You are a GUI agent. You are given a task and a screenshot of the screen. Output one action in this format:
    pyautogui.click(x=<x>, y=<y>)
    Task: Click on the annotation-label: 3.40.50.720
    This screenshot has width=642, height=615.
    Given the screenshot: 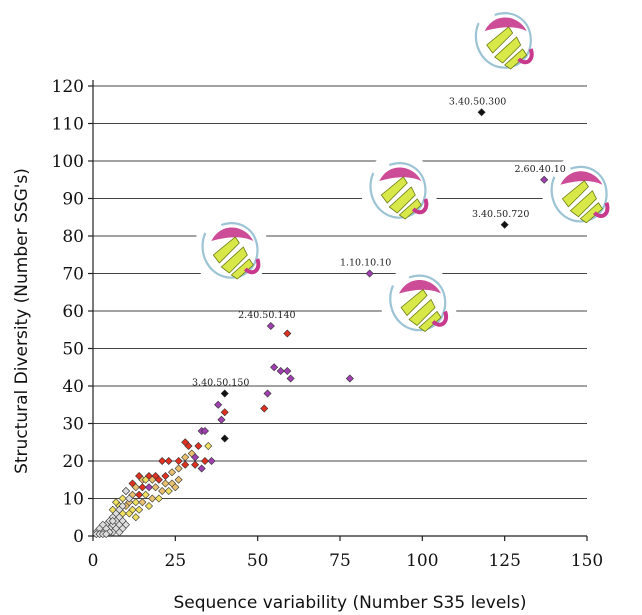 What is the action you would take?
    pyautogui.click(x=500, y=214)
    